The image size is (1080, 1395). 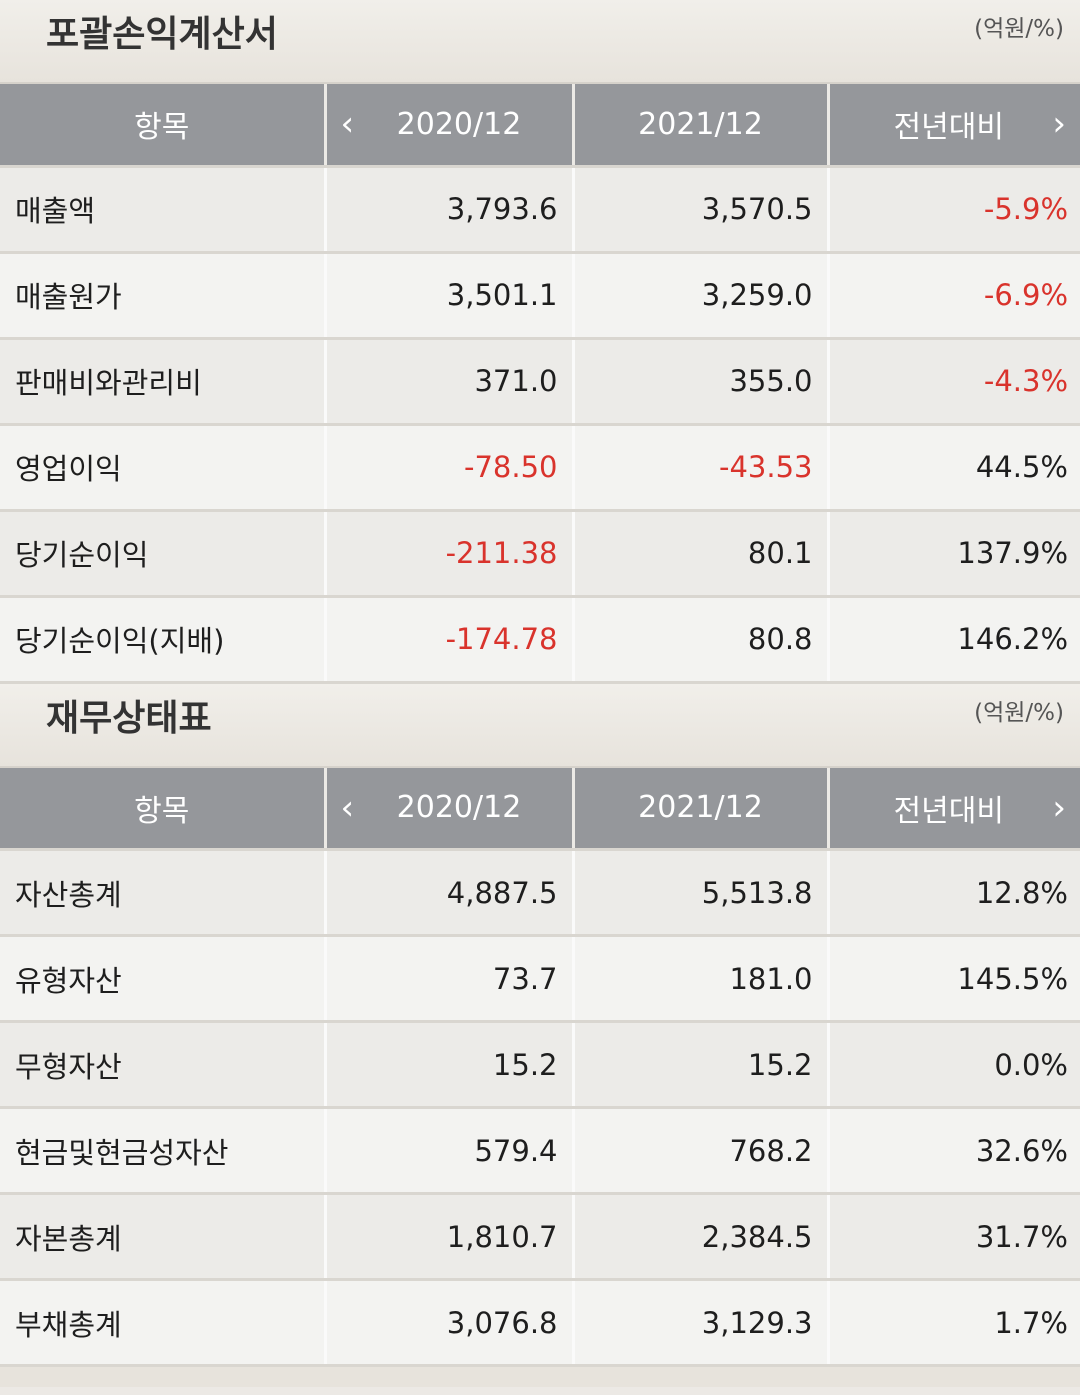 What do you see at coordinates (163, 1065) in the screenshot?
I see `row-item-label: 무형자산` at bounding box center [163, 1065].